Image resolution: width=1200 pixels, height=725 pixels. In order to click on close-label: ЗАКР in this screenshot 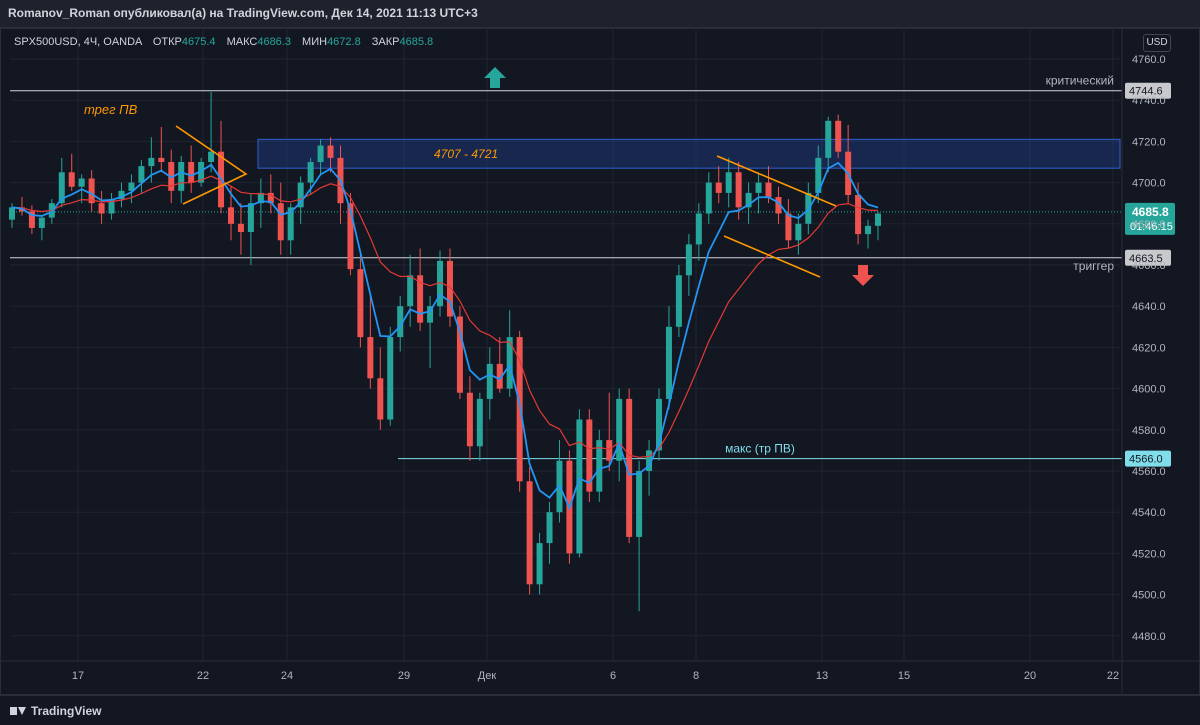, I will do `click(385, 42)`.